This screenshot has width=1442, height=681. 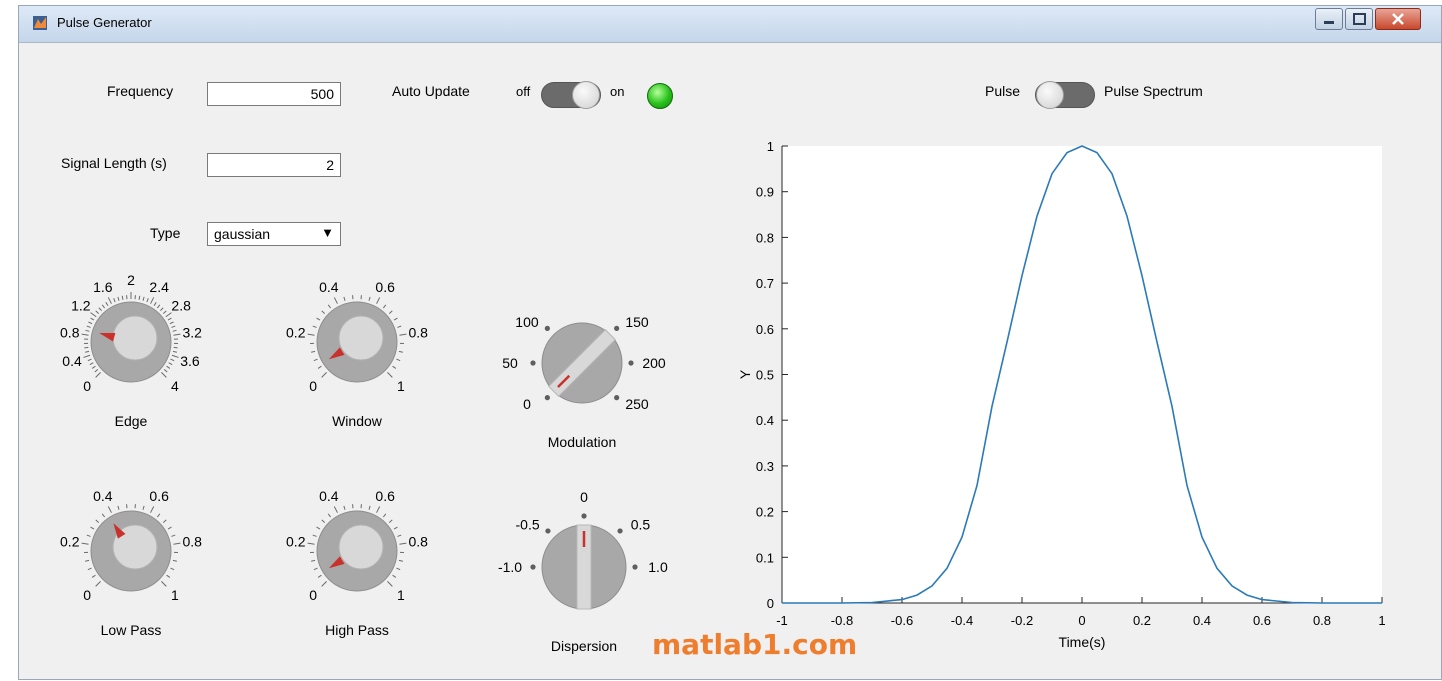 I want to click on maximize-icon, so click(x=1359, y=19).